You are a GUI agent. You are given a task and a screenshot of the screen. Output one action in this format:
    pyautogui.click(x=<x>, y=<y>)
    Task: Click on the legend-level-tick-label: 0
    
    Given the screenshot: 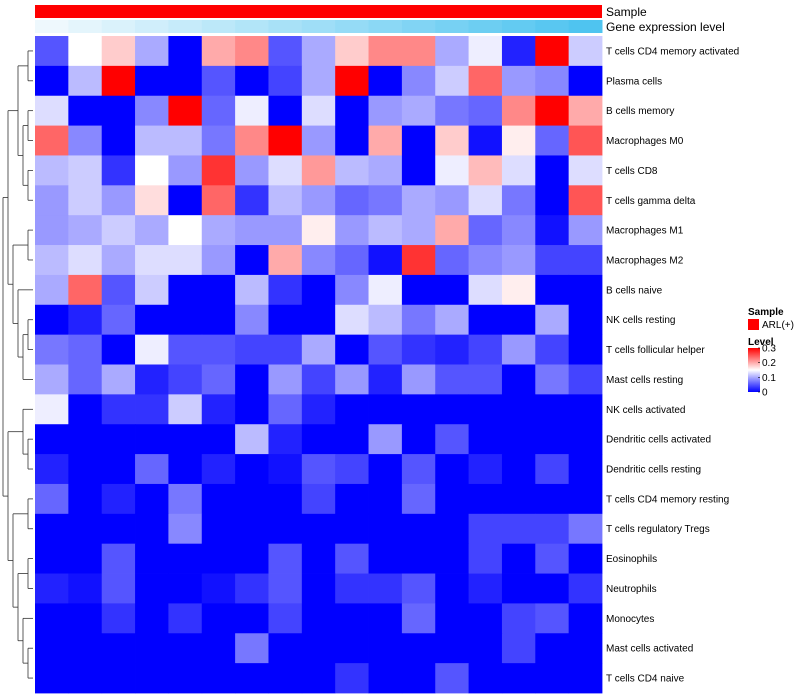 What is the action you would take?
    pyautogui.click(x=765, y=393)
    